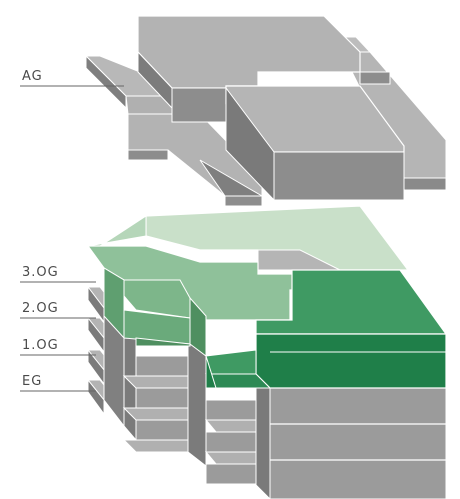 The image size is (460, 499). Describe the element at coordinates (246, 442) in the screenshot. I see `right-slabs` at that location.